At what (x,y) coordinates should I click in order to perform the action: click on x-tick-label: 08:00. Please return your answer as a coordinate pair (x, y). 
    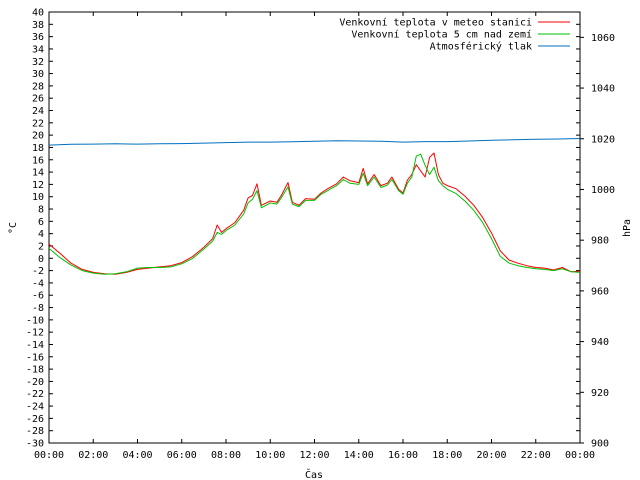
    Looking at the image, I should click on (226, 455).